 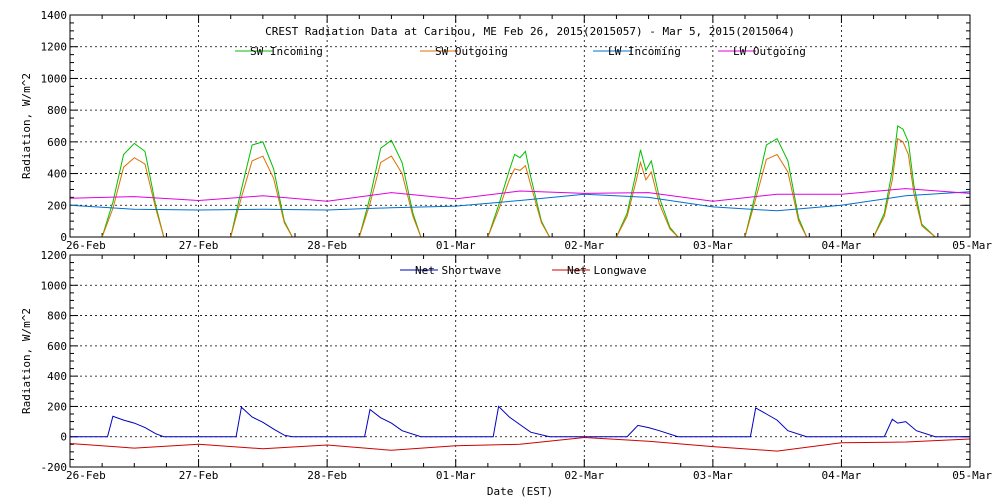 What do you see at coordinates (286, 51) in the screenshot?
I see `legend-label: SW Incoming` at bounding box center [286, 51].